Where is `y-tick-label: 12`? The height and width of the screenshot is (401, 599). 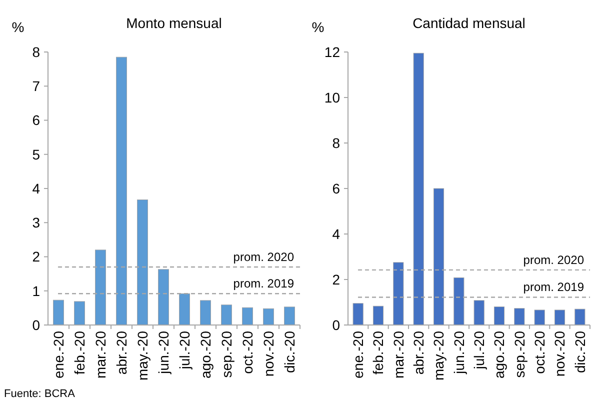
y-tick-label: 12 is located at coordinates (332, 52).